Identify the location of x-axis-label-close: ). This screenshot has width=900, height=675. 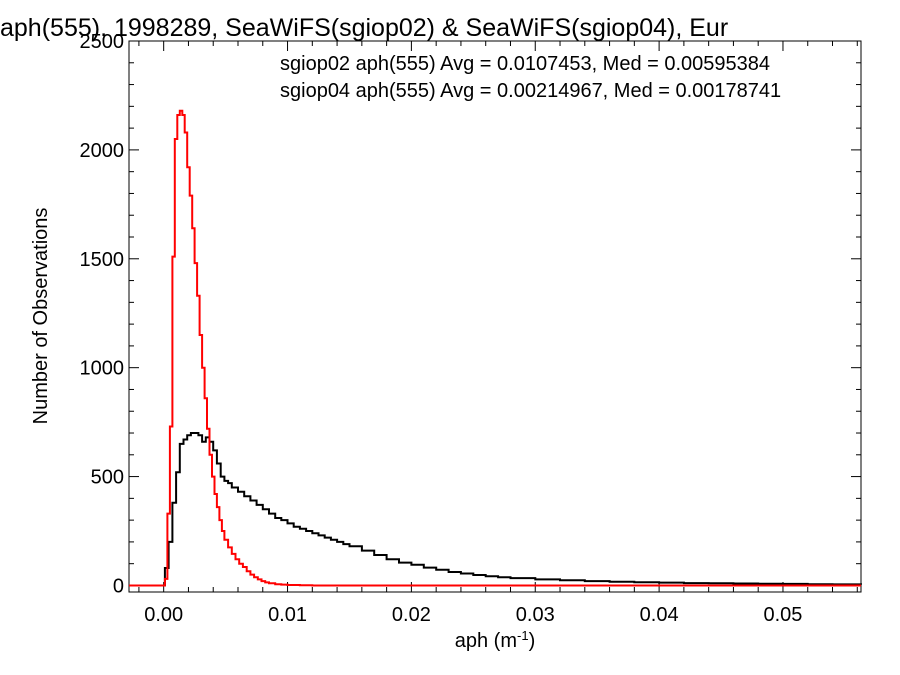
(532, 641).